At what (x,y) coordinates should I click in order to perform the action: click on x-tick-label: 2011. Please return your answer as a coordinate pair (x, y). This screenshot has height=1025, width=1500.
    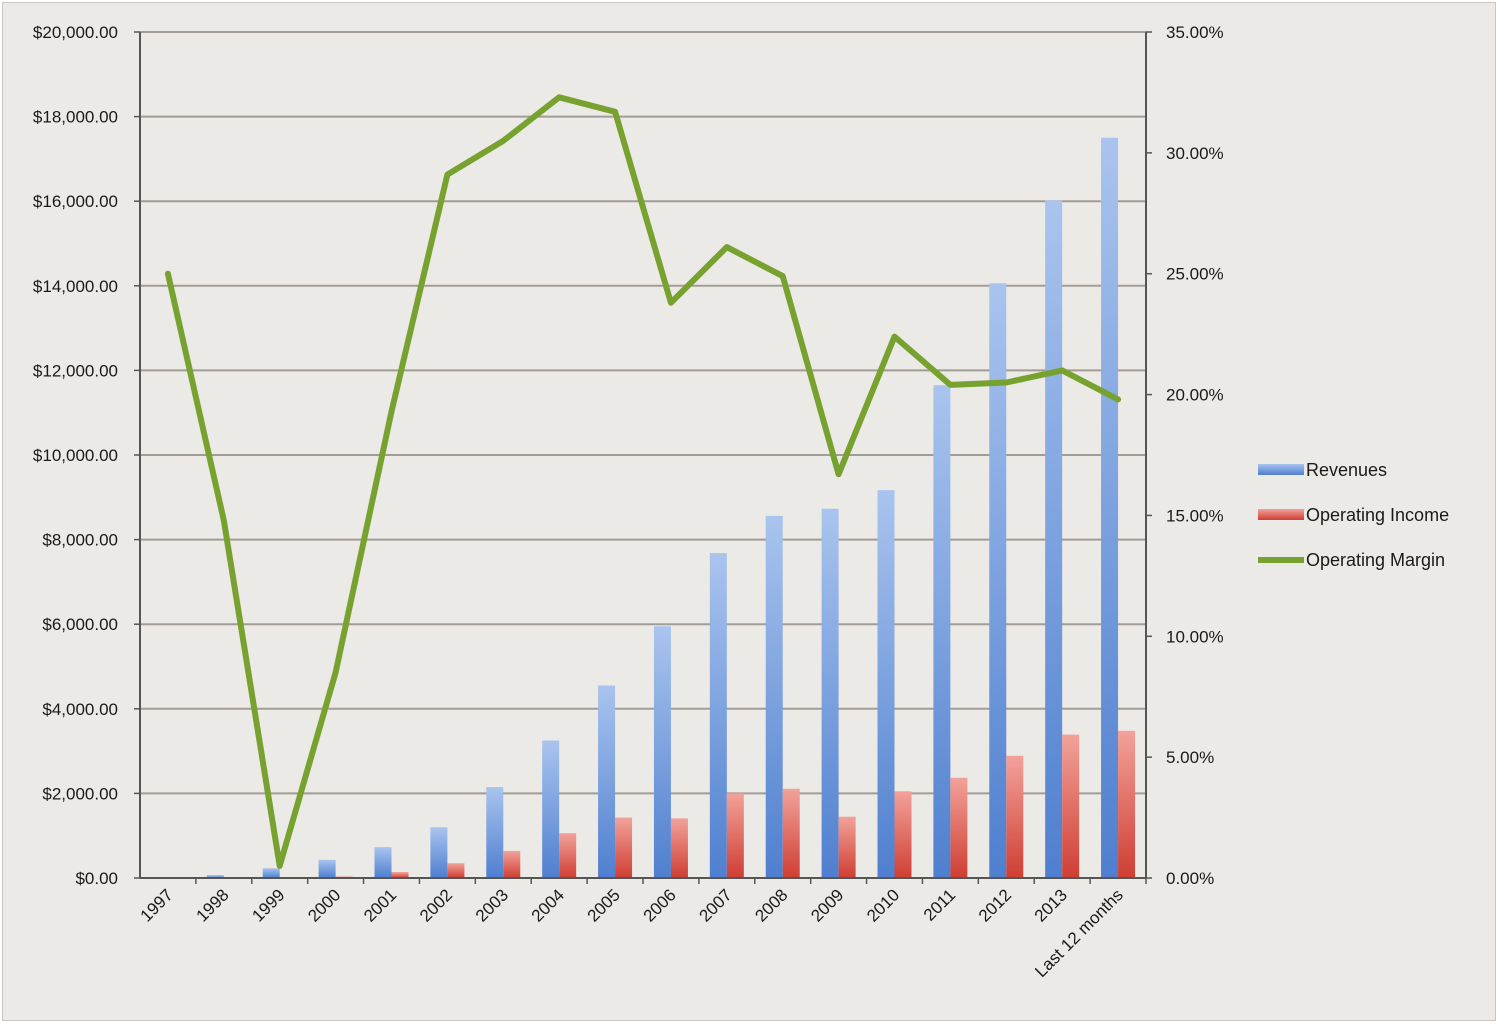
    Looking at the image, I should click on (939, 904).